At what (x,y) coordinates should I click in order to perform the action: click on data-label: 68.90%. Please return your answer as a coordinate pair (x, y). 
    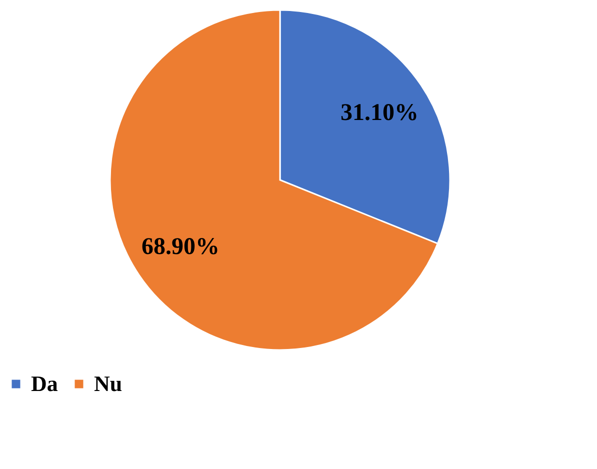
    Looking at the image, I should click on (181, 247).